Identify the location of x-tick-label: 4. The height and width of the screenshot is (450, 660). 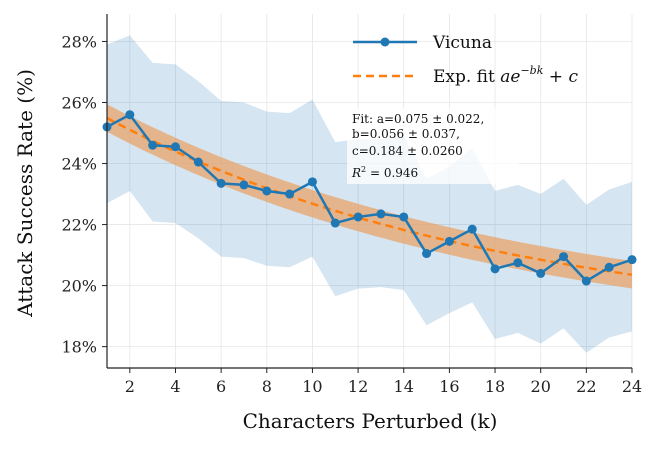
(175, 386).